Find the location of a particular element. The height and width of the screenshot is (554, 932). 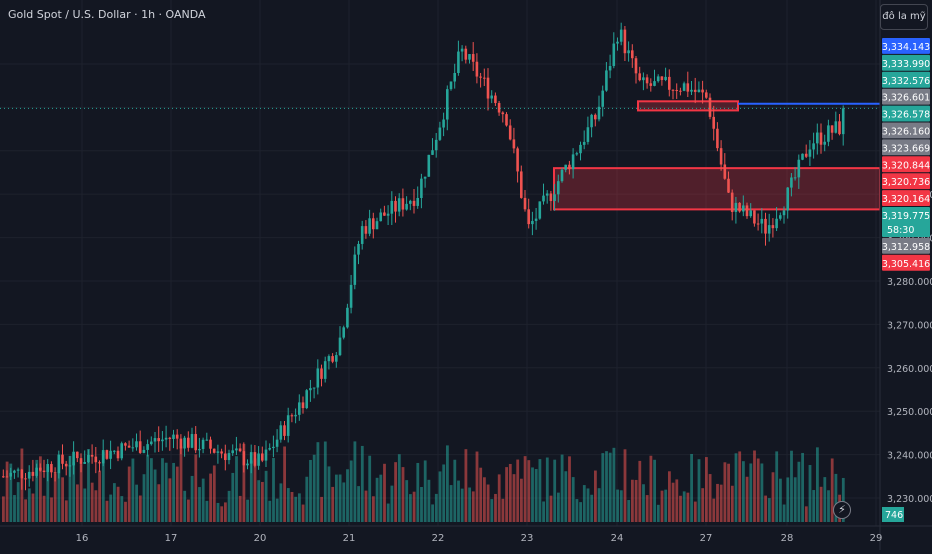

price-label-value: 3,312.958 is located at coordinates (906, 247).